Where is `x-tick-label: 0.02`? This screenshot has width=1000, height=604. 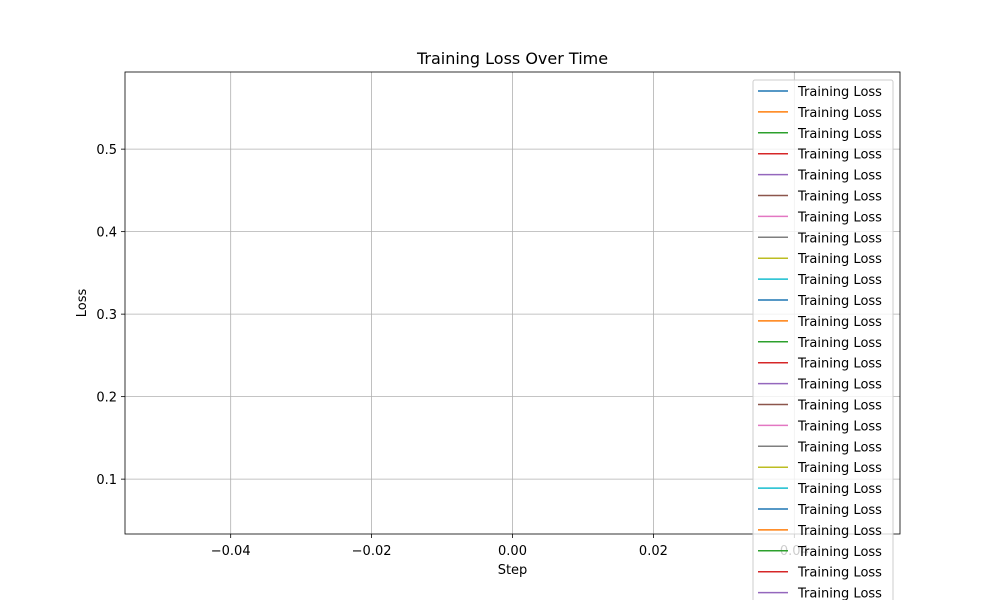 x-tick-label: 0.02 is located at coordinates (653, 551).